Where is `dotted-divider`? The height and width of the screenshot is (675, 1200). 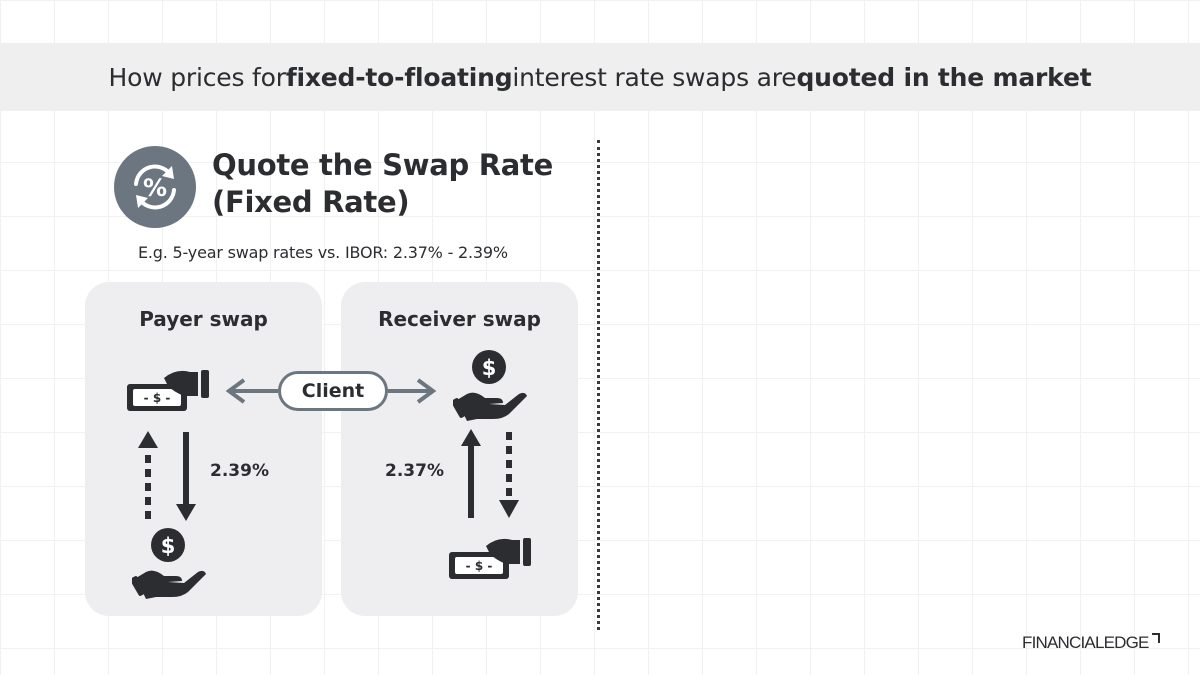 dotted-divider is located at coordinates (598, 385).